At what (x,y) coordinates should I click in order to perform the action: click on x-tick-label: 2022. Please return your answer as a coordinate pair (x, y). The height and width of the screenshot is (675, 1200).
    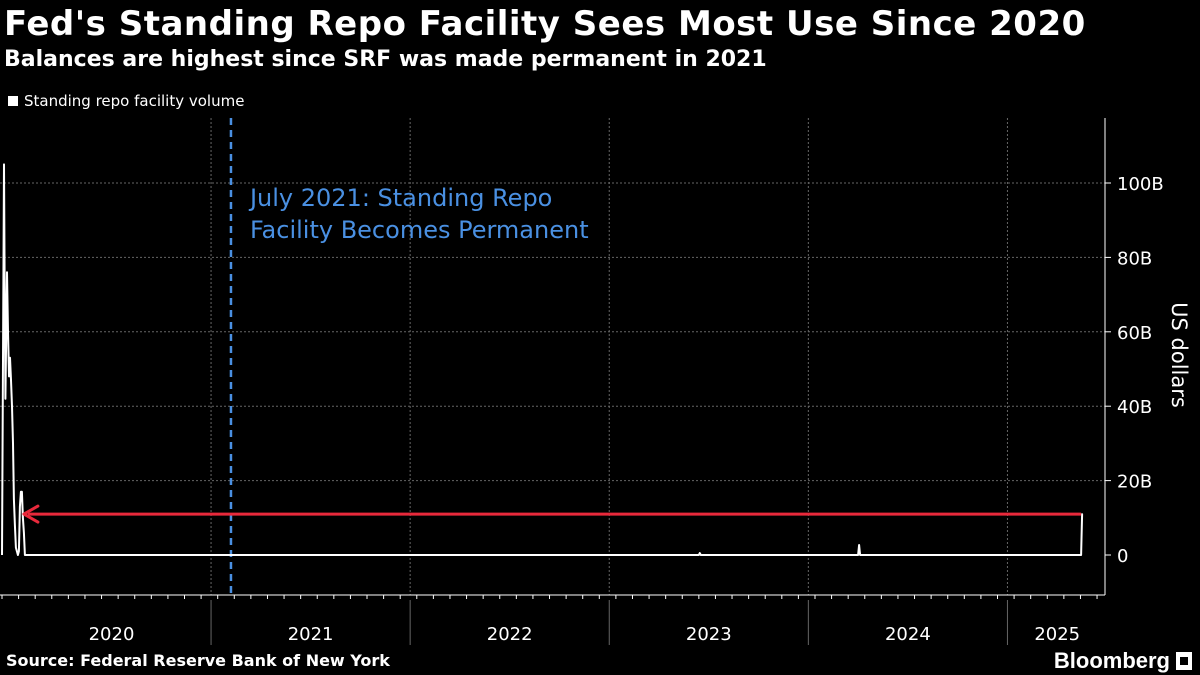
    Looking at the image, I should click on (510, 634).